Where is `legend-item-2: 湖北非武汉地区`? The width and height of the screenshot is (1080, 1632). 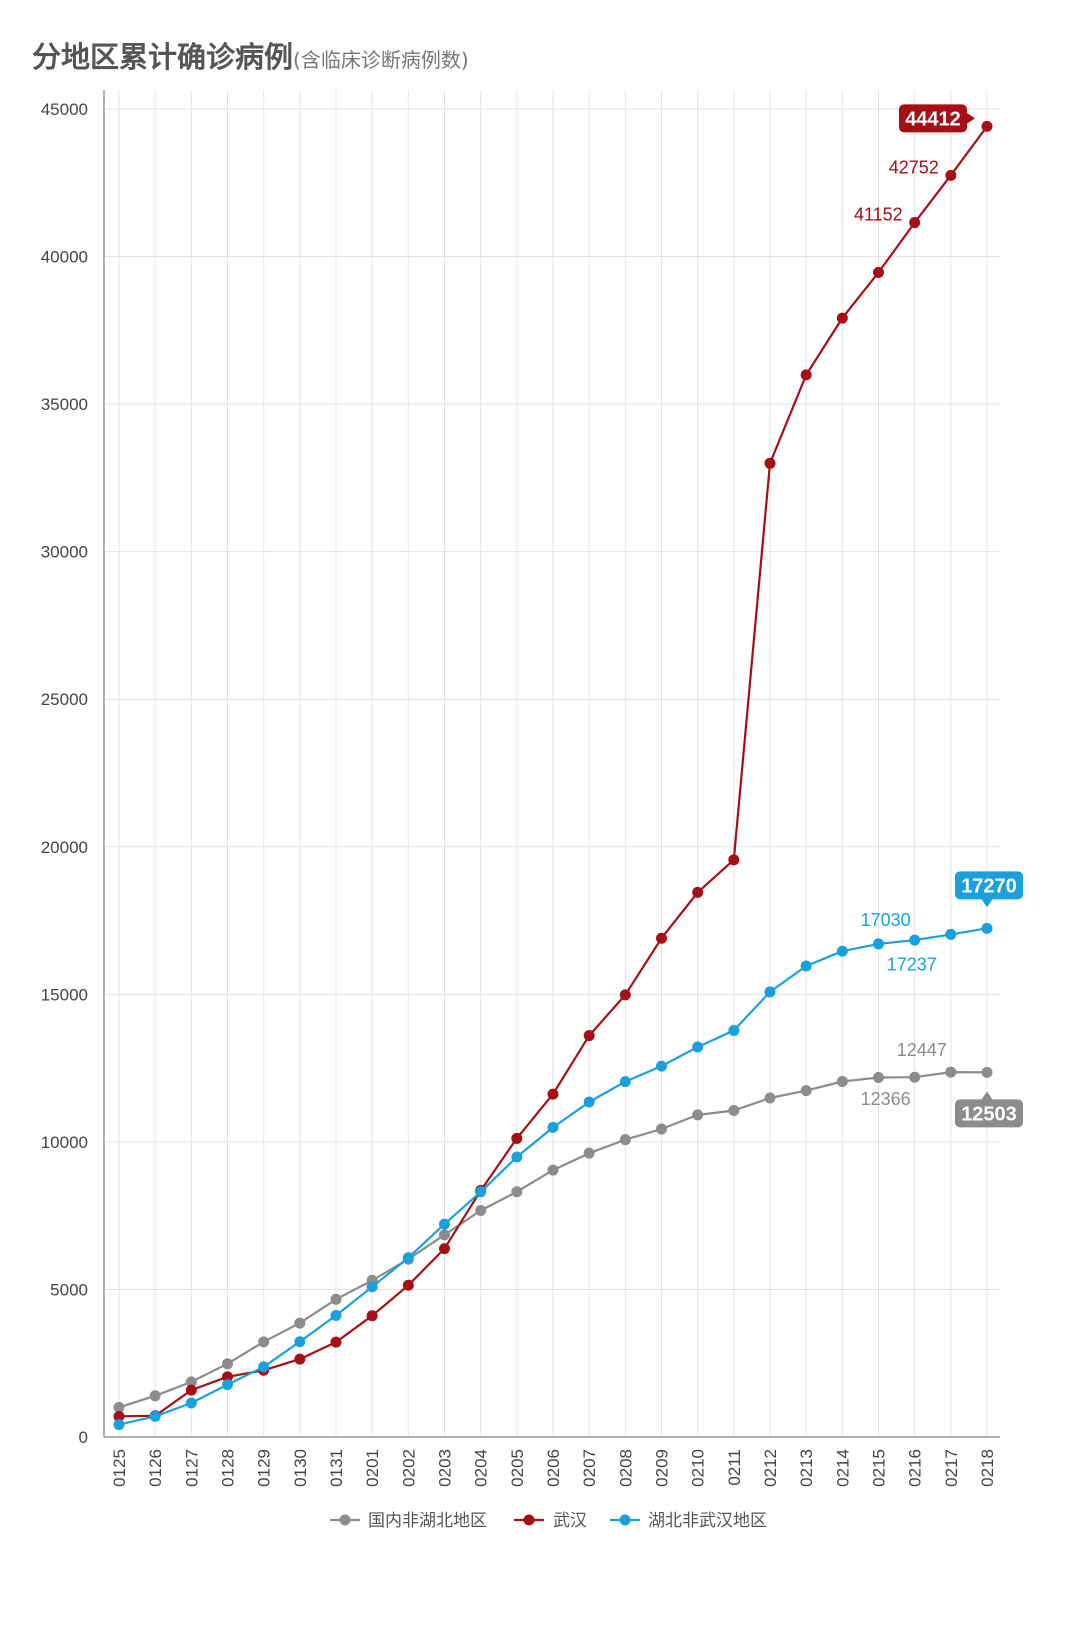
legend-item-2: 湖北非武汉地区 is located at coordinates (688, 1521).